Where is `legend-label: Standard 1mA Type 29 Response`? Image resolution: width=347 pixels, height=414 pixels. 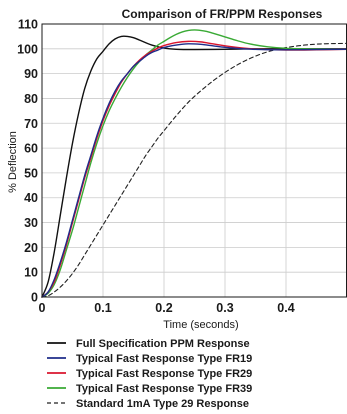
legend-label: Standard 1mA Type 29 Response is located at coordinates (162, 404).